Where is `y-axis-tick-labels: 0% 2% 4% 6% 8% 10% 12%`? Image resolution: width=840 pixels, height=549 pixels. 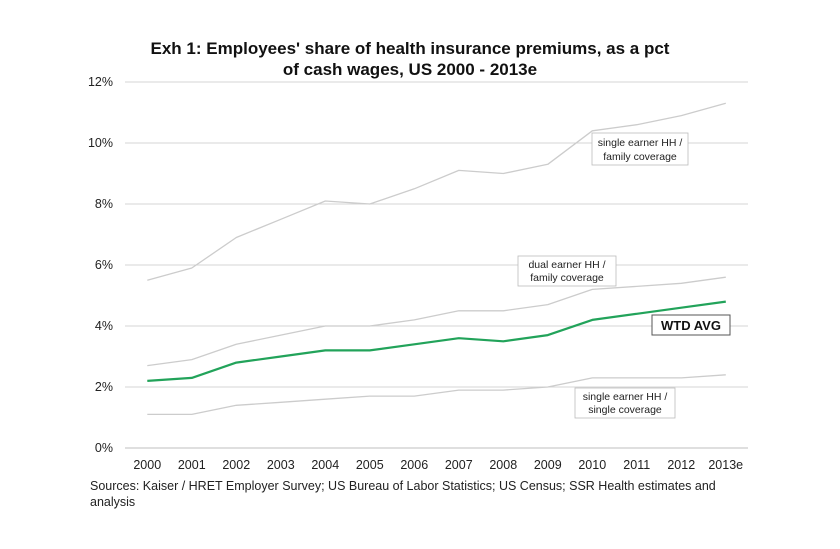 y-axis-tick-labels: 0% 2% 4% 6% 8% 10% 12% is located at coordinates (100, 265).